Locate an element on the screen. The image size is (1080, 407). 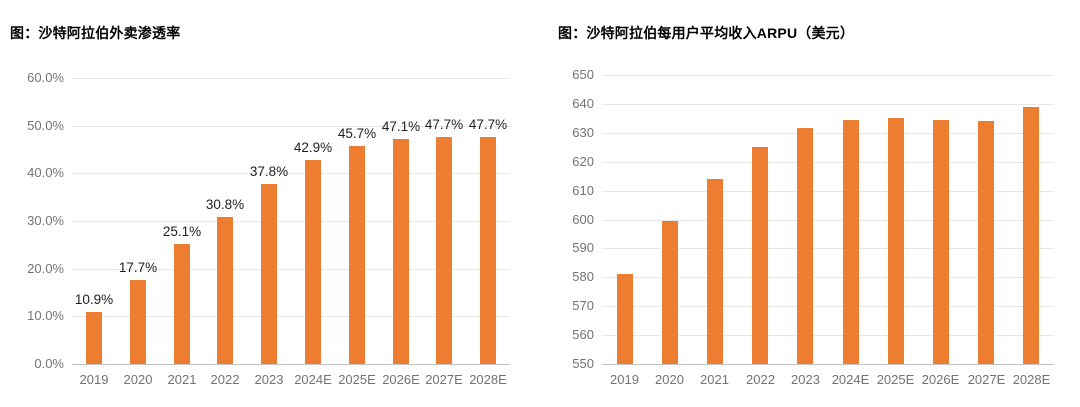
y-tick-label: 580 is located at coordinates (583, 276).